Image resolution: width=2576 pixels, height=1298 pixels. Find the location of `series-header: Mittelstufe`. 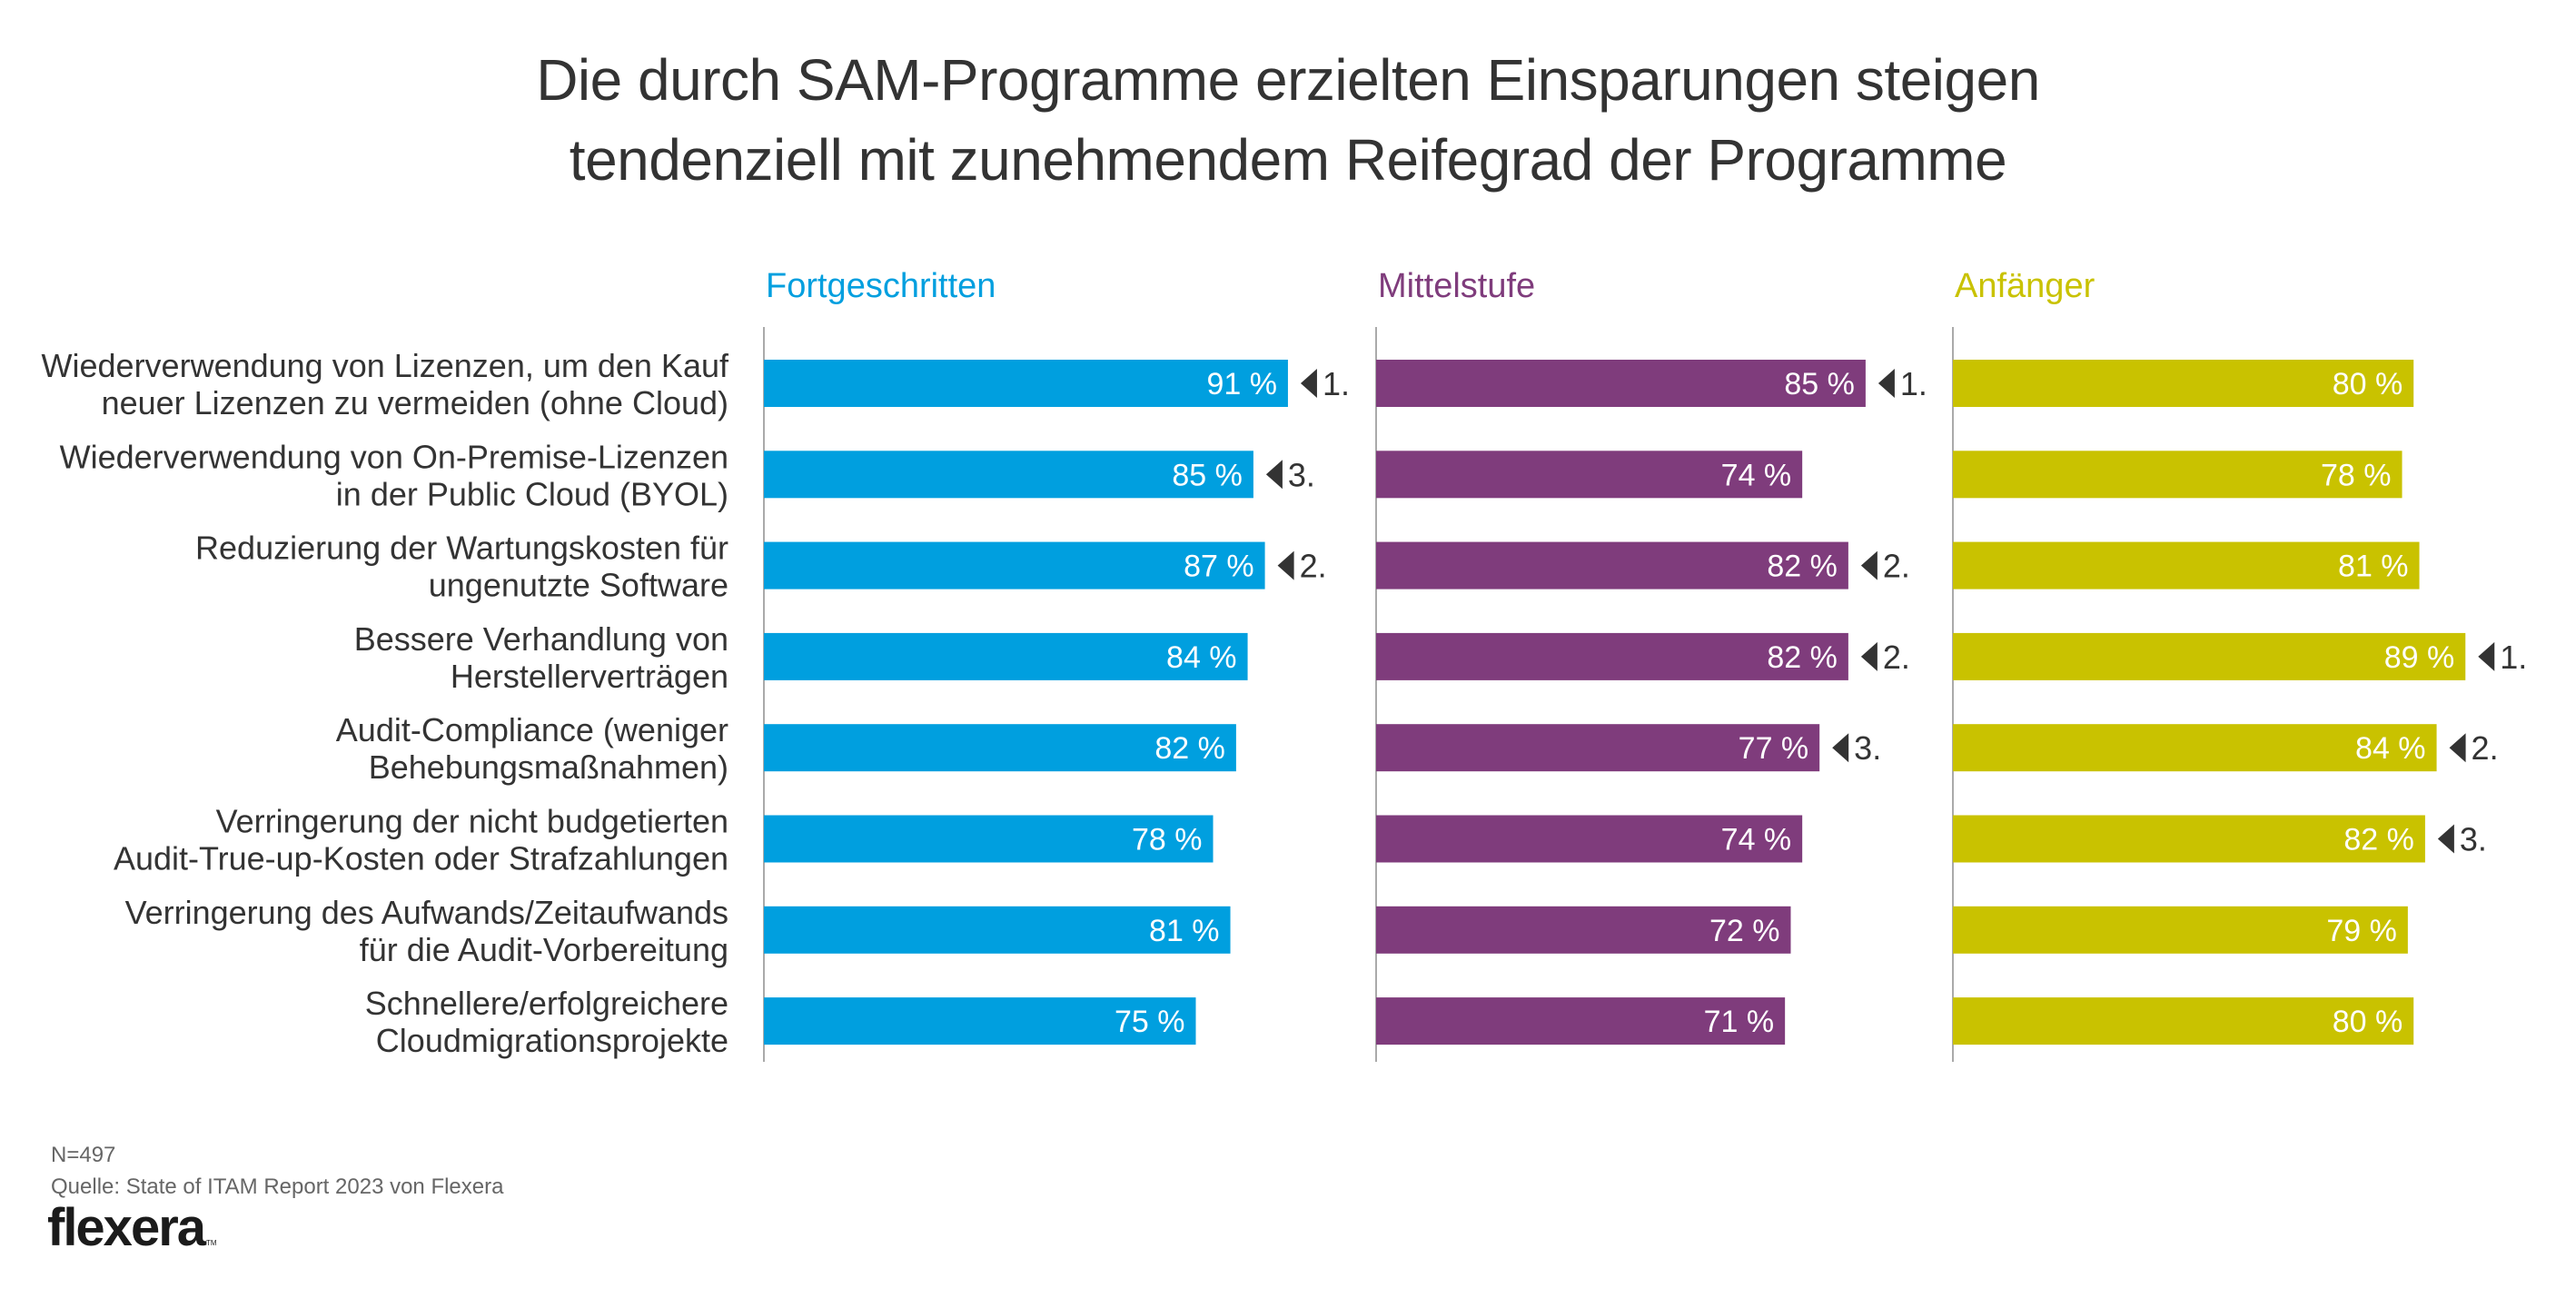

series-header: Mittelstufe is located at coordinates (1456, 286).